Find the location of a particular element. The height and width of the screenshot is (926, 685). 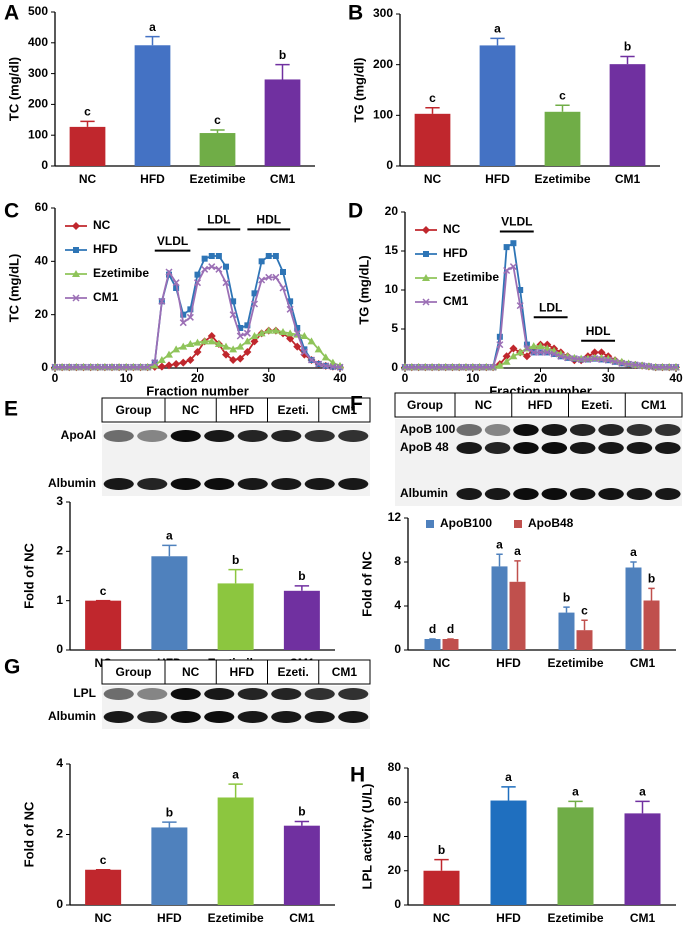

y-tick-label: 8 is located at coordinates (397, 561).